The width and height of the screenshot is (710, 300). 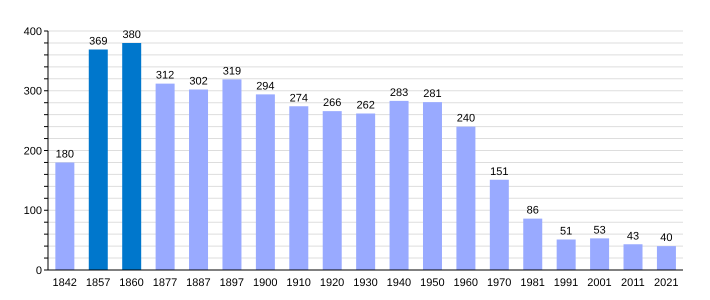 What do you see at coordinates (39, 270) in the screenshot?
I see `y-tick-label: 0` at bounding box center [39, 270].